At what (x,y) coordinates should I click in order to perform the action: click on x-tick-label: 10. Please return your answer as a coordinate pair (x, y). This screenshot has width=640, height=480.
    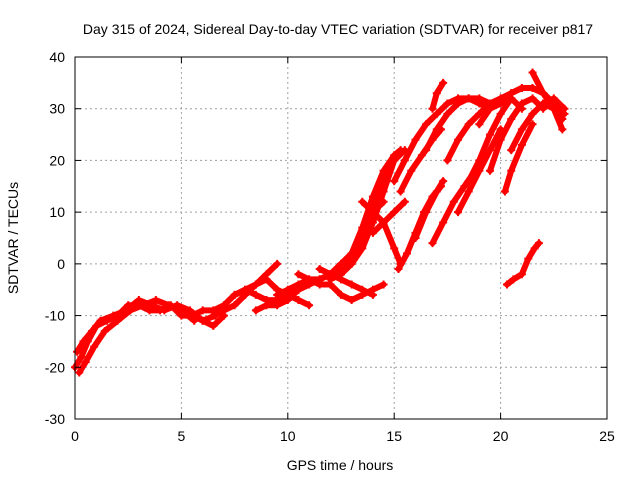
    Looking at the image, I should click on (288, 436).